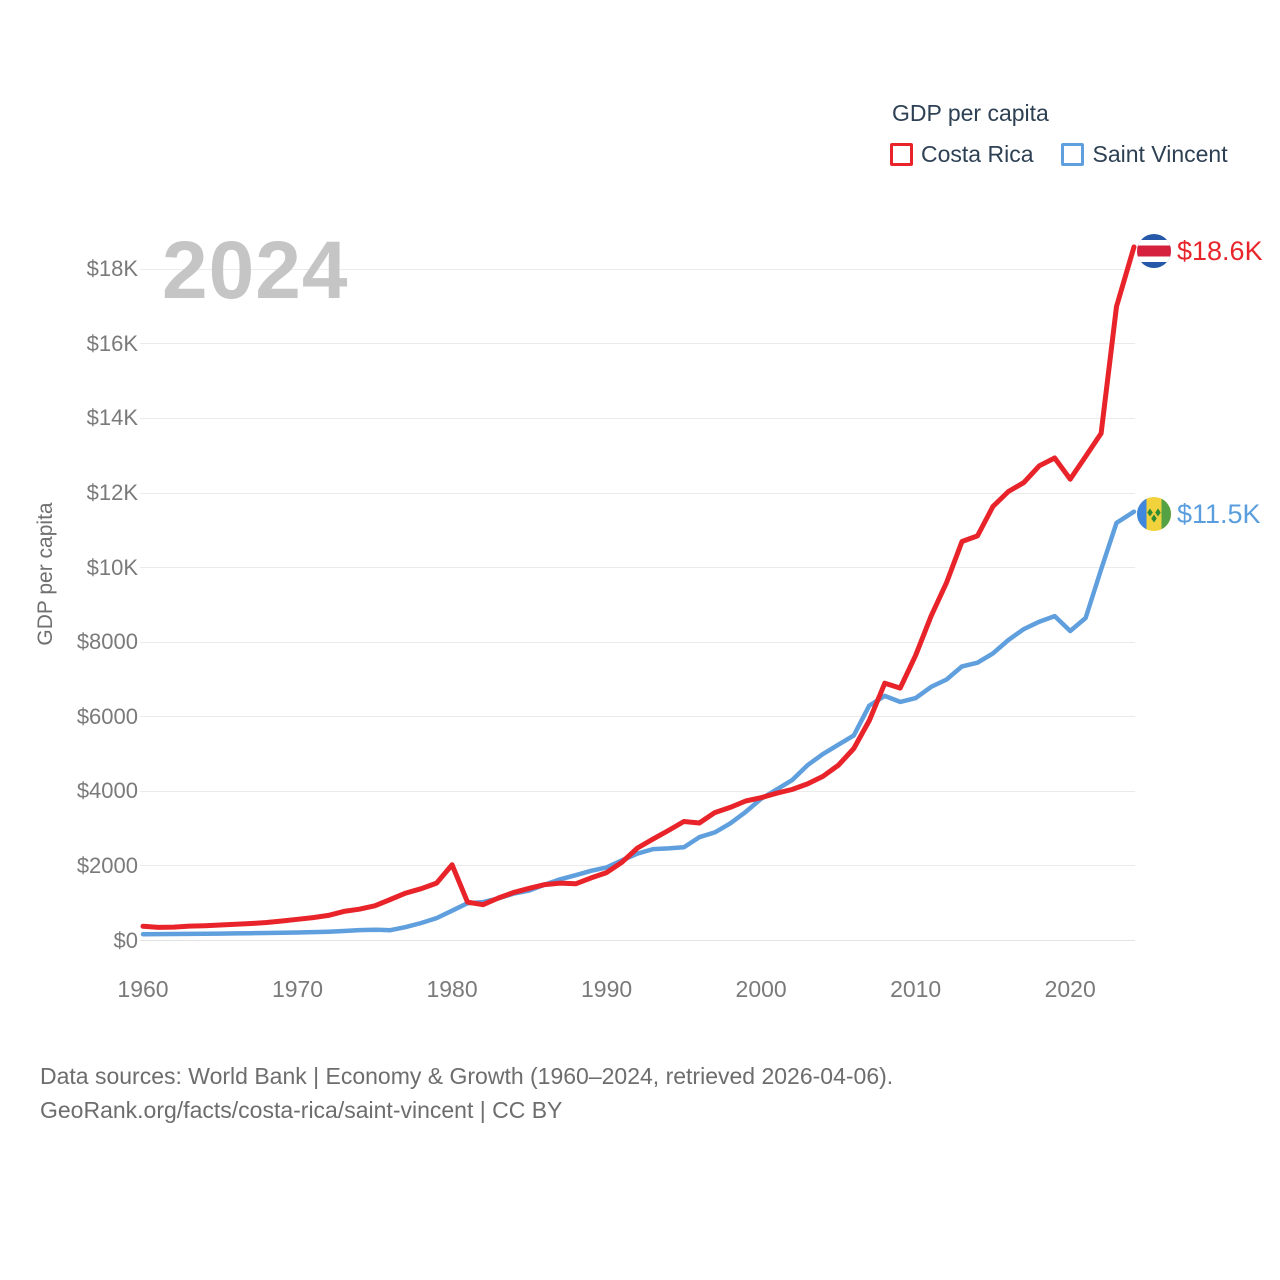 This screenshot has height=1280, width=1280. Describe the element at coordinates (1059, 154) in the screenshot. I see `legend: Costa Rica Saint Vincent` at that location.